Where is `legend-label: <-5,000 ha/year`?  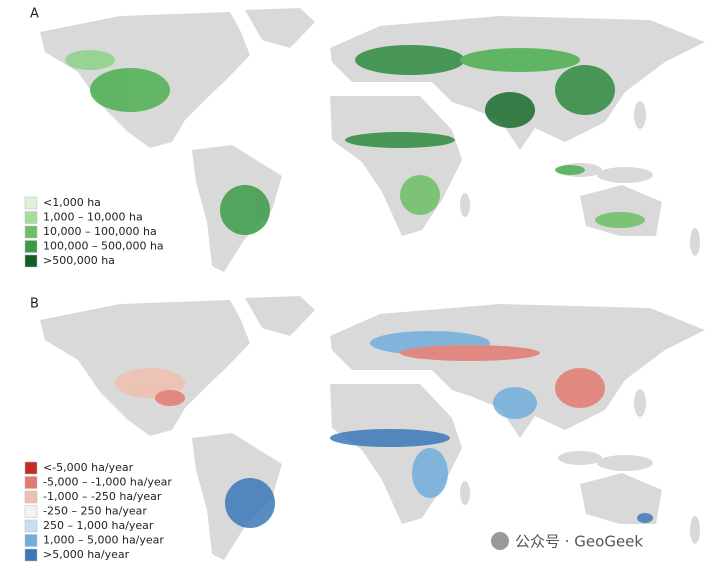
legend-label: <-5,000 ha/year is located at coordinates (88, 467).